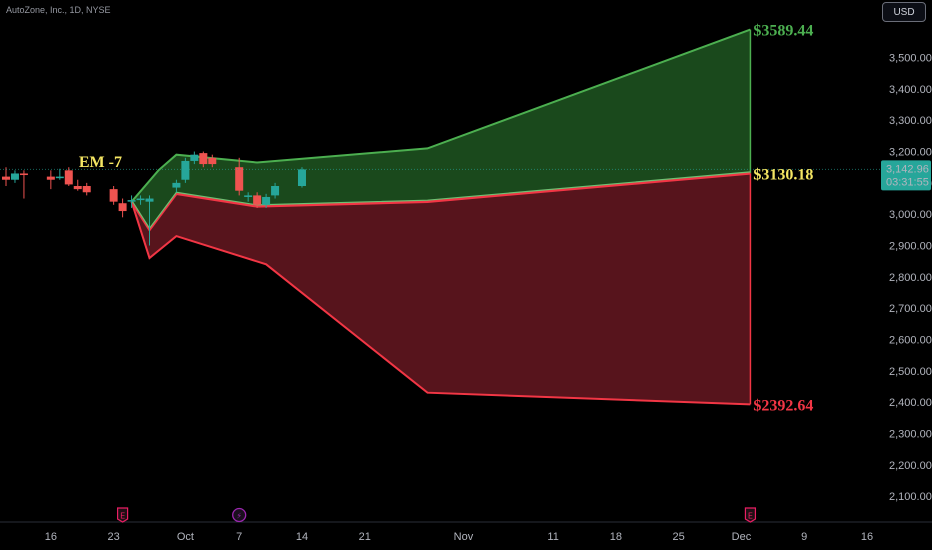 This screenshot has width=932, height=550. I want to click on split-event-circle, so click(239, 515).